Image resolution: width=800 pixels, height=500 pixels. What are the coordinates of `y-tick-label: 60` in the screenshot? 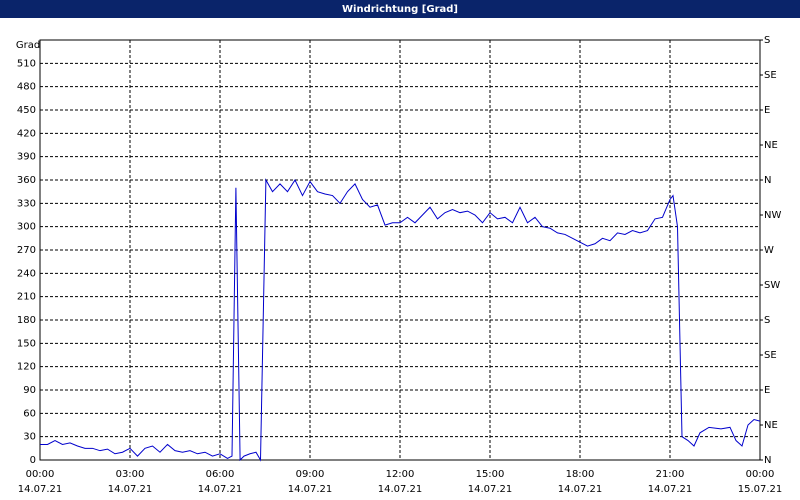 It's located at (29, 413).